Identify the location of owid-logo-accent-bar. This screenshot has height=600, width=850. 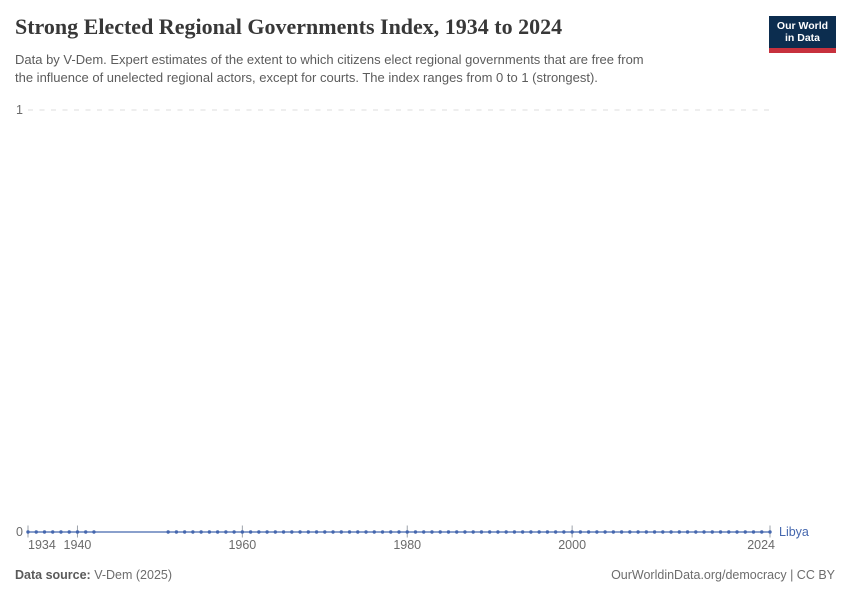
(802, 50).